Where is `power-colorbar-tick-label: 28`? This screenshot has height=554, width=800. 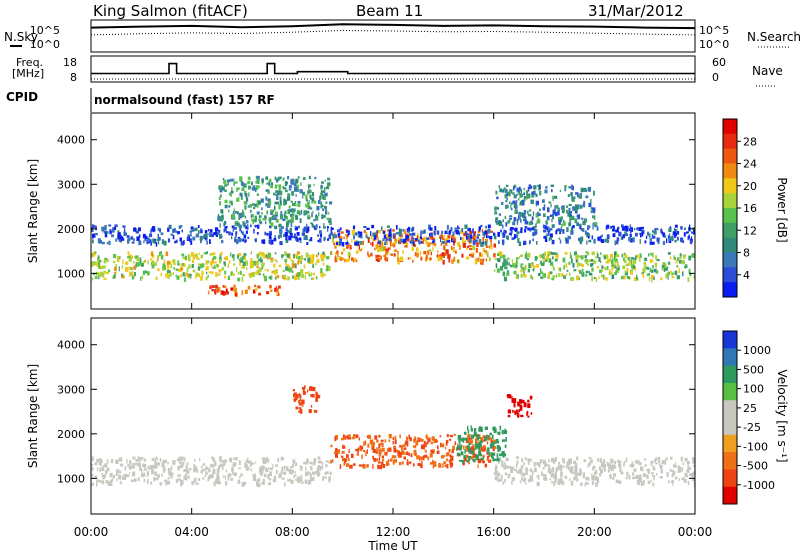
power-colorbar-tick-label: 28 is located at coordinates (750, 141).